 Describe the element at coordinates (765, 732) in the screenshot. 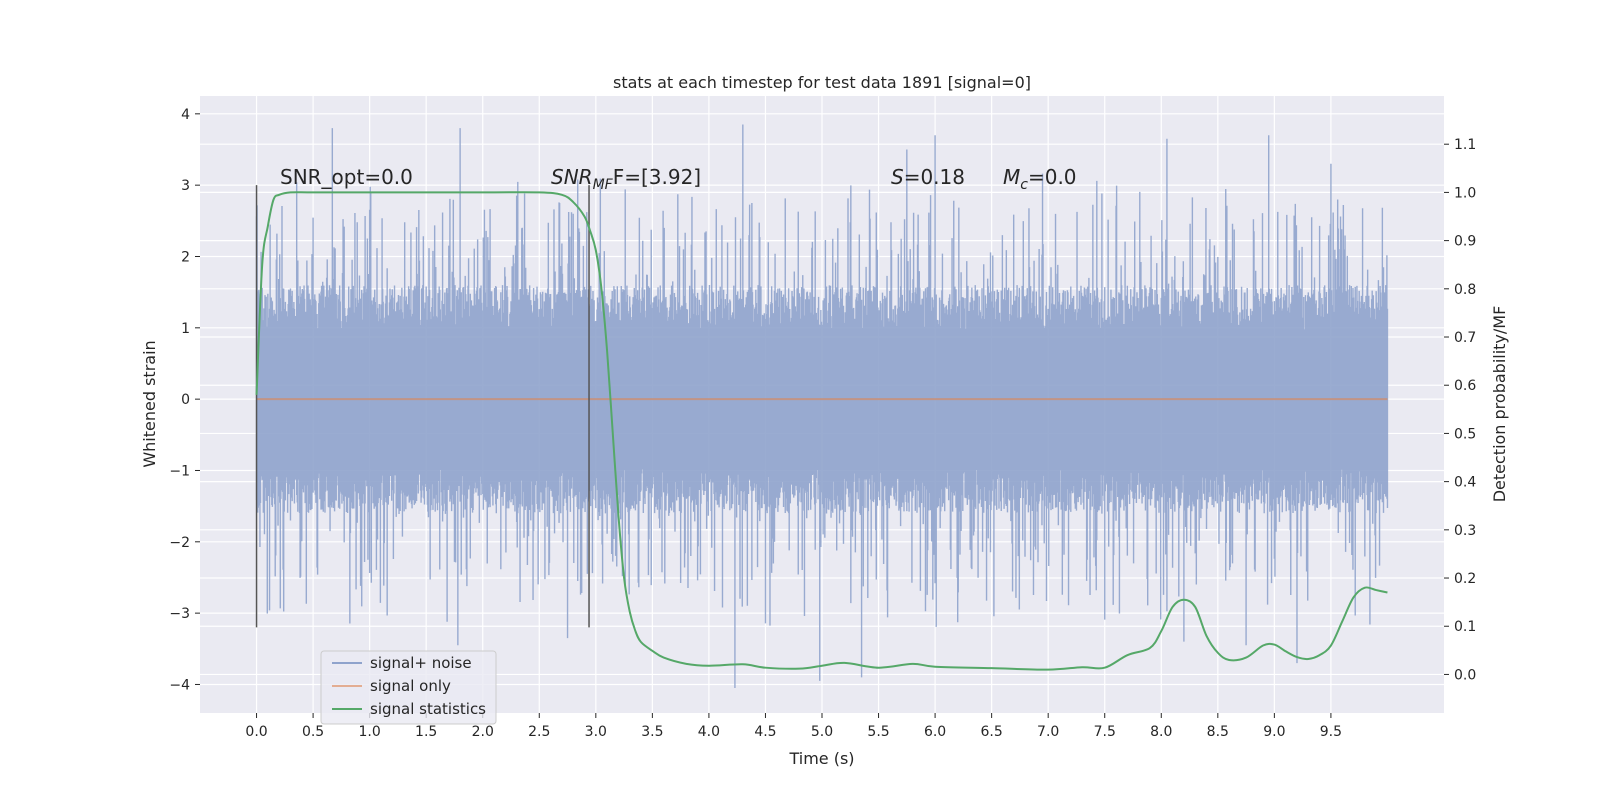

I see `x-tick-label: 4.5` at that location.